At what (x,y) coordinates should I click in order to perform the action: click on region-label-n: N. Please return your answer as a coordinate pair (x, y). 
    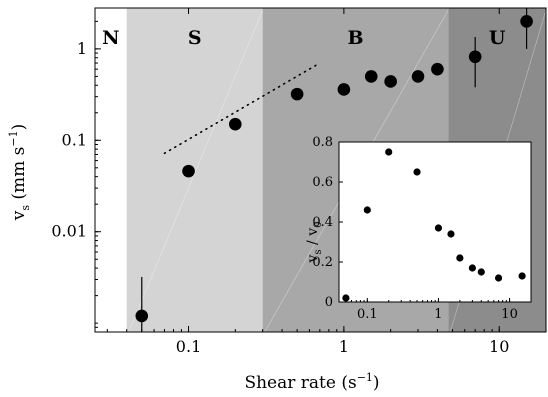
    Looking at the image, I should click on (110, 38).